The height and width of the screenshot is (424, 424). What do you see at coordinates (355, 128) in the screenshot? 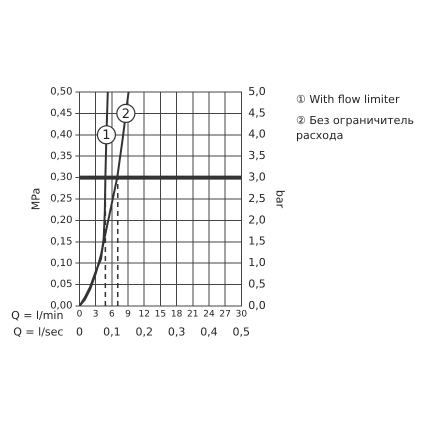
I see `text: ② Без ограничитель расхода` at bounding box center [355, 128].